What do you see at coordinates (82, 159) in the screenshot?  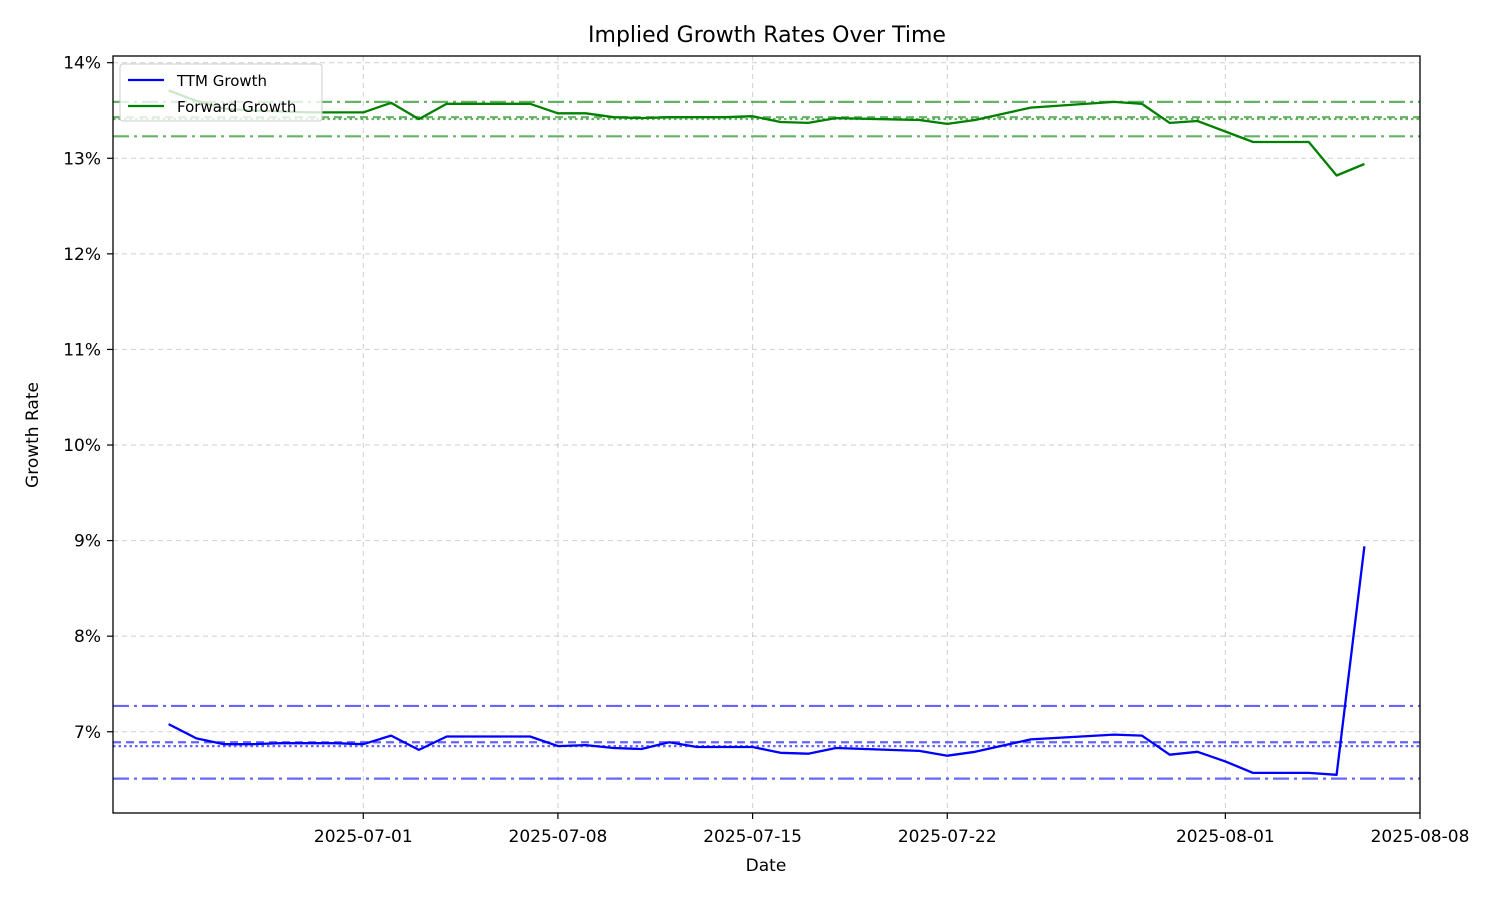 I see `y-tick-label: 13%` at bounding box center [82, 159].